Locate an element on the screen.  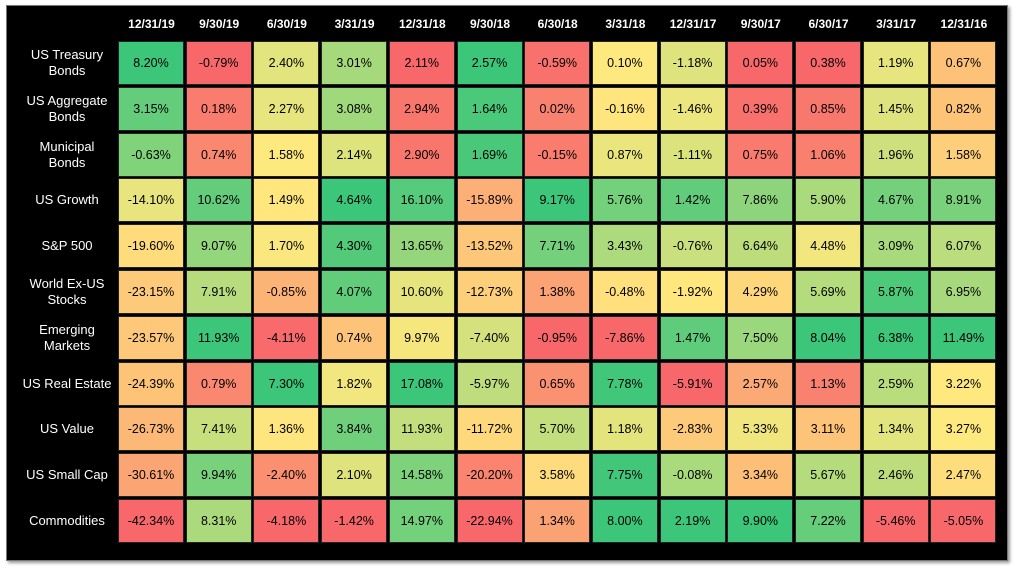
heatmap-cell: -5.91% is located at coordinates (692, 383).